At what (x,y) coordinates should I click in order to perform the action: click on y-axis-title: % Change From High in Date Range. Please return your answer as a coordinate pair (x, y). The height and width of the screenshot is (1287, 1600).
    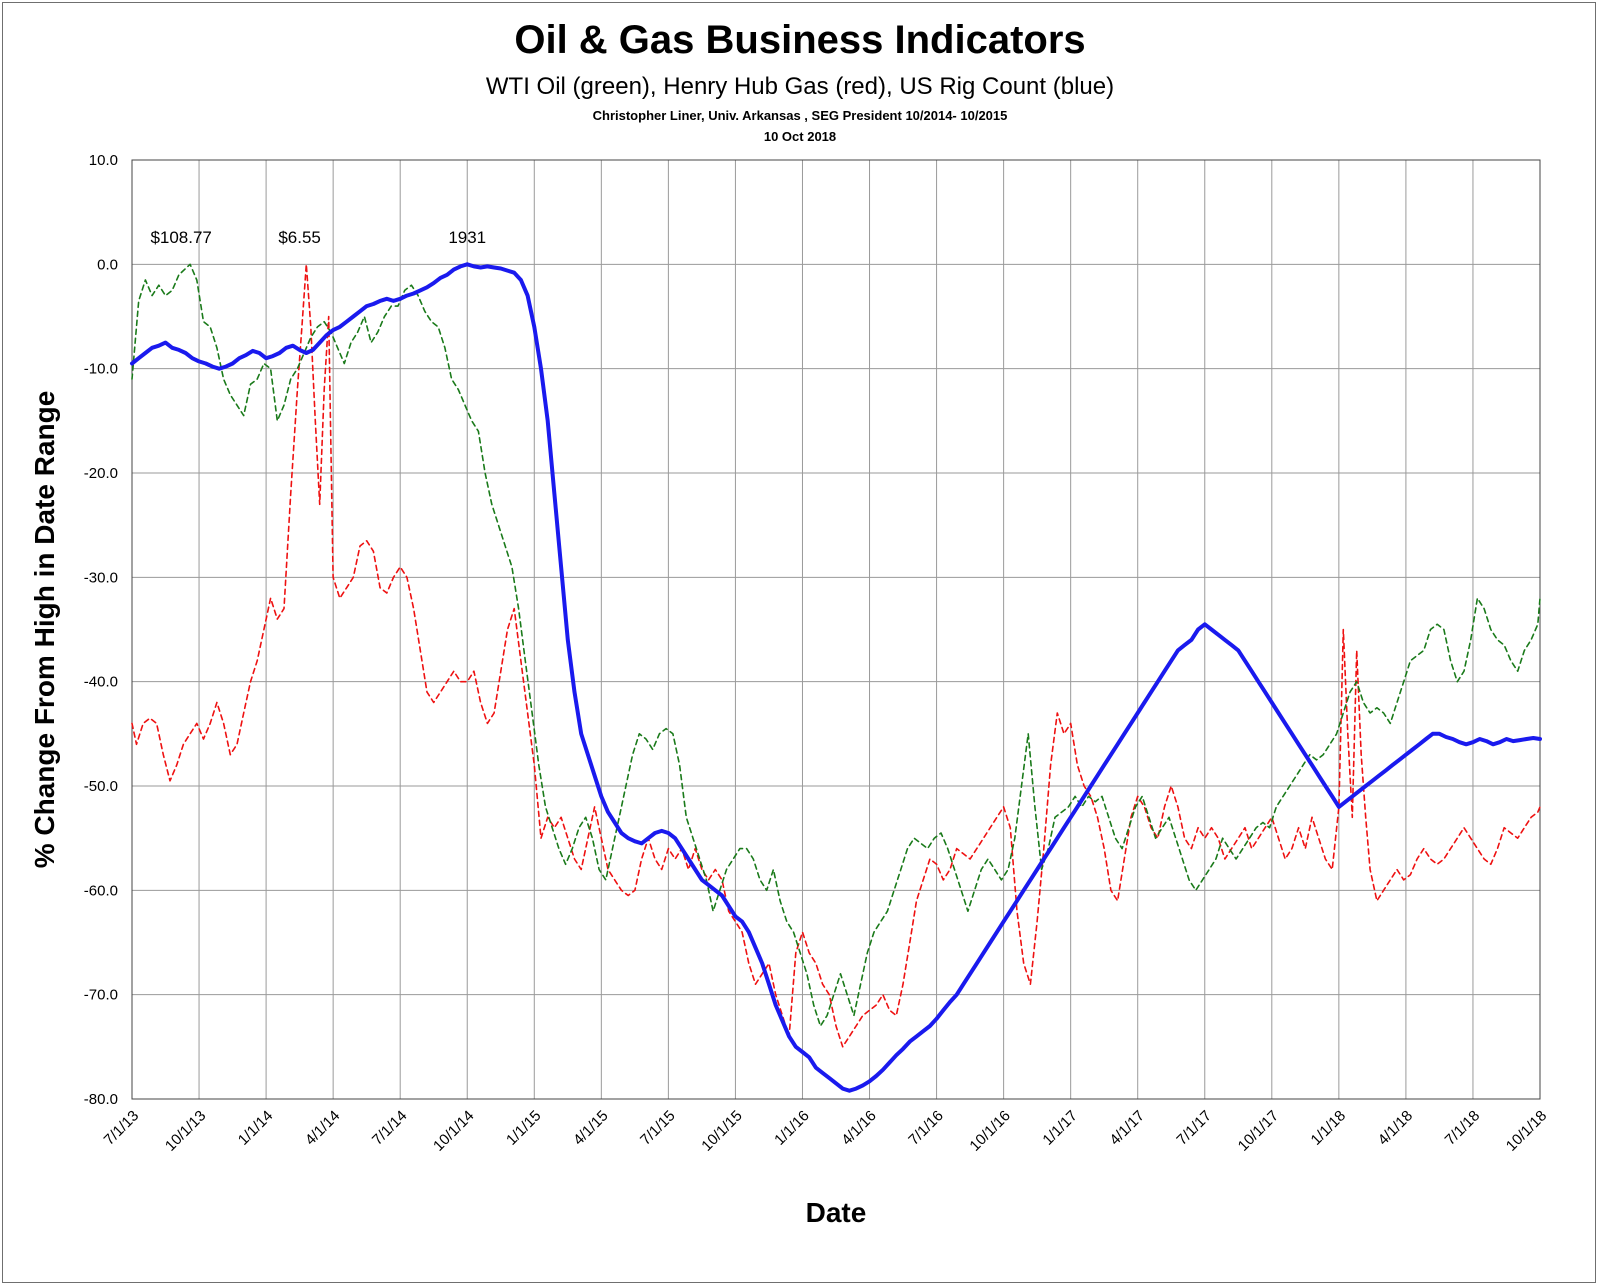
    Looking at the image, I should click on (44, 630).